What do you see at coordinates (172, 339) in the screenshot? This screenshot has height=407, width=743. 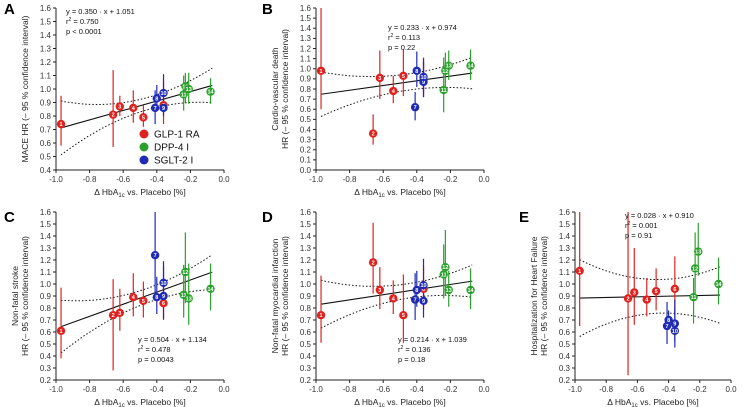 I see `regression-stat: y = 0.504 · x + 1.134` at bounding box center [172, 339].